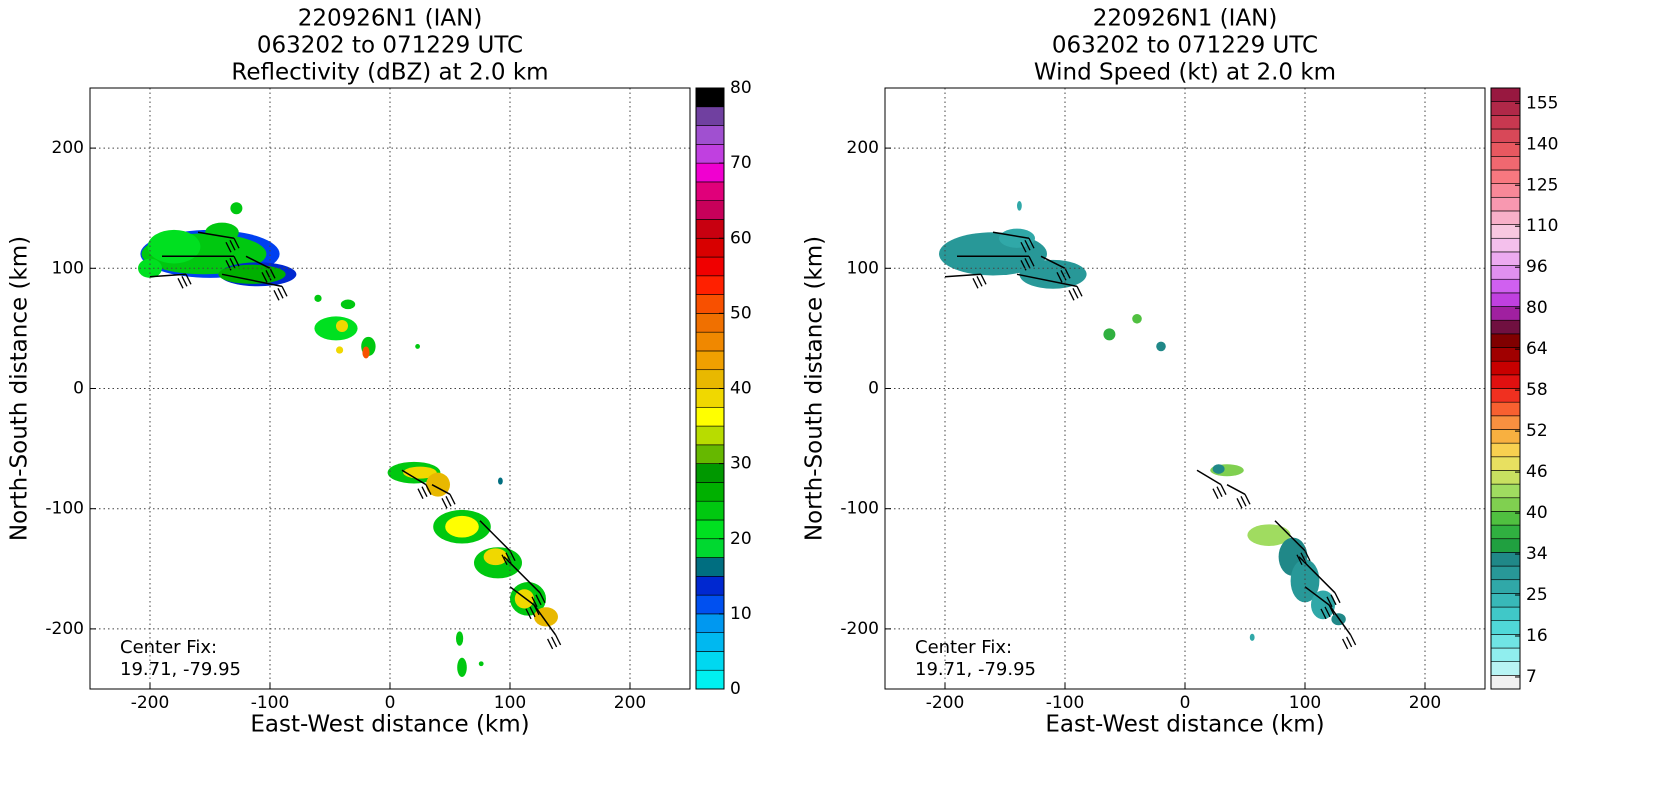 This screenshot has width=1655, height=787. Describe the element at coordinates (741, 88) in the screenshot. I see `colorbar-tick-label: 80` at that location.